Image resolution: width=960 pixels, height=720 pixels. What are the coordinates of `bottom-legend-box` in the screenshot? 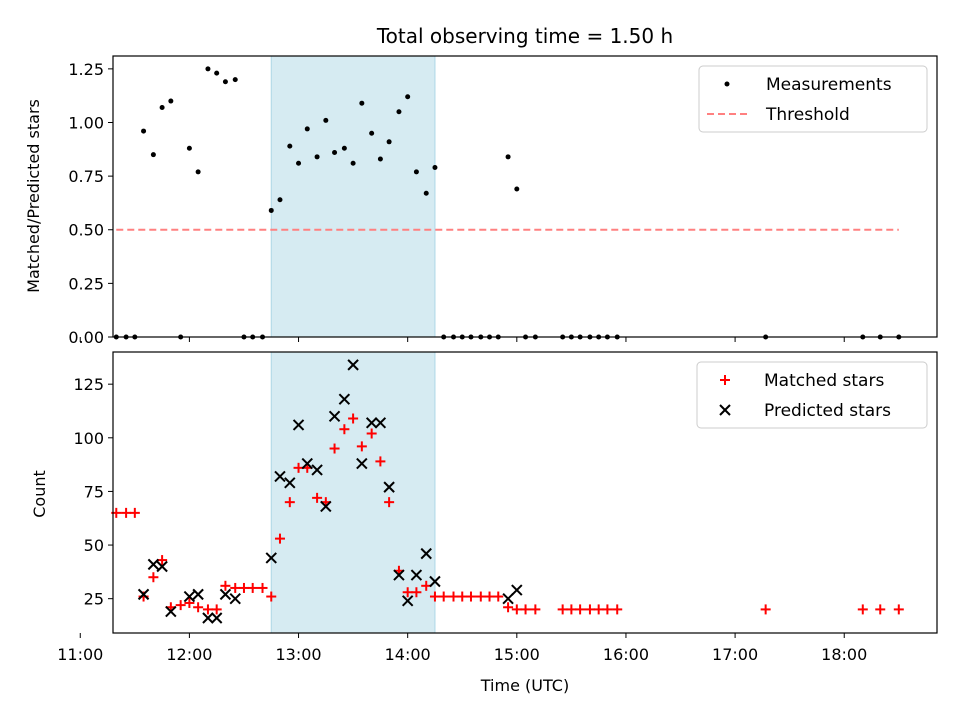 It's located at (812, 395).